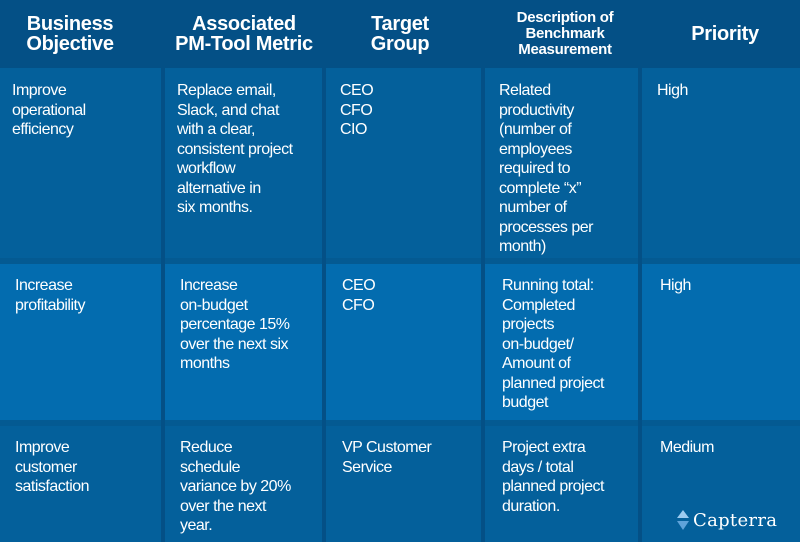 The height and width of the screenshot is (542, 800). I want to click on capterra-logo: Capterra, so click(726, 520).